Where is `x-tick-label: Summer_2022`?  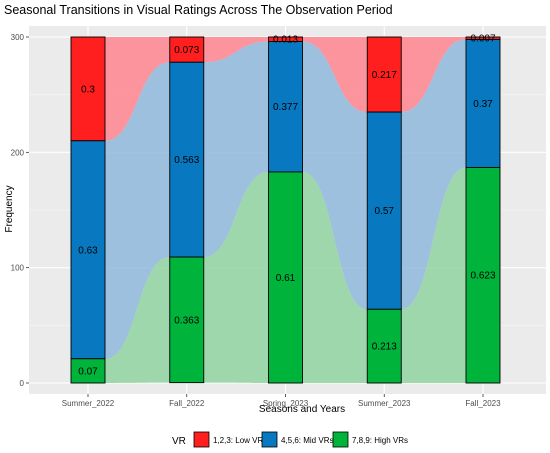
x-tick-label: Summer_2022 is located at coordinates (88, 403).